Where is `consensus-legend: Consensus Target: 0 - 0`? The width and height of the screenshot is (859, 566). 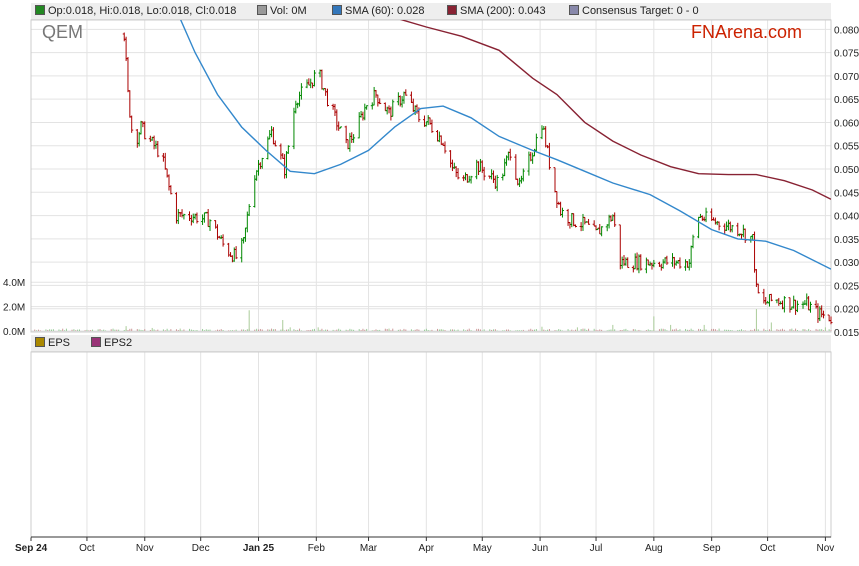 consensus-legend: Consensus Target: 0 - 0 is located at coordinates (634, 11).